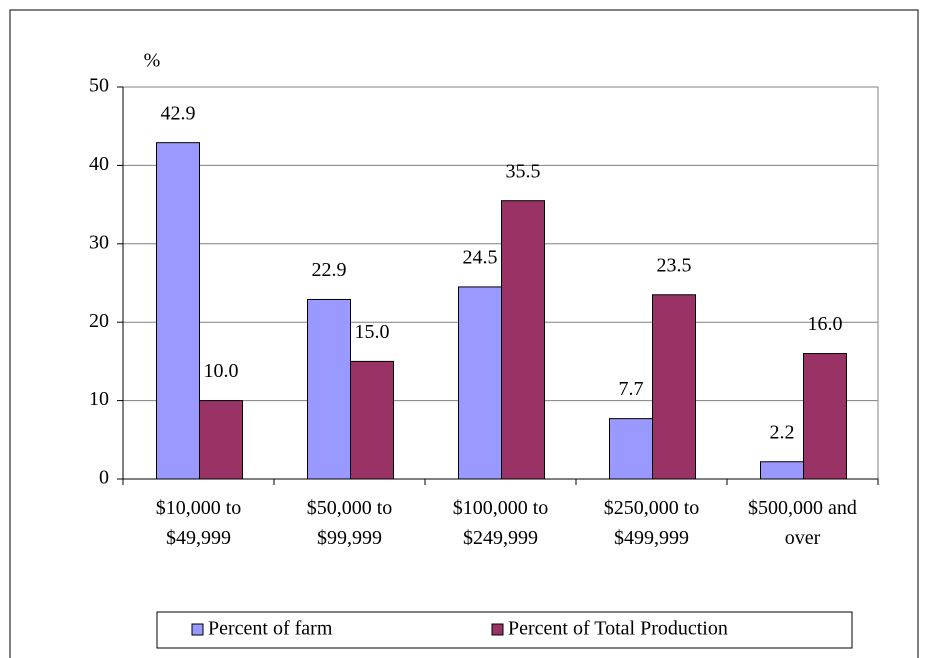  Describe the element at coordinates (523, 171) in the screenshot. I see `value-label: 35.5` at that location.